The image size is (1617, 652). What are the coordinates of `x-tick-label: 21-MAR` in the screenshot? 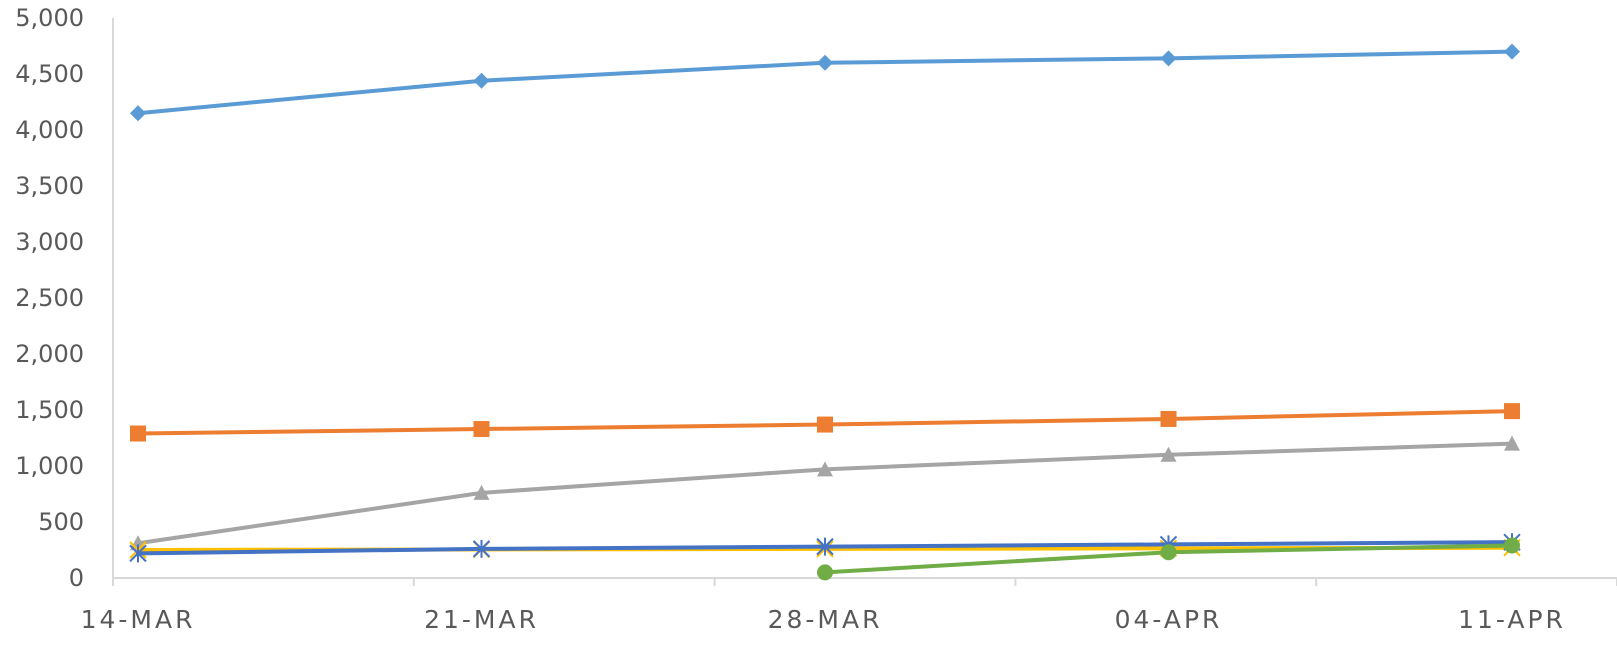 It's located at (481, 619).